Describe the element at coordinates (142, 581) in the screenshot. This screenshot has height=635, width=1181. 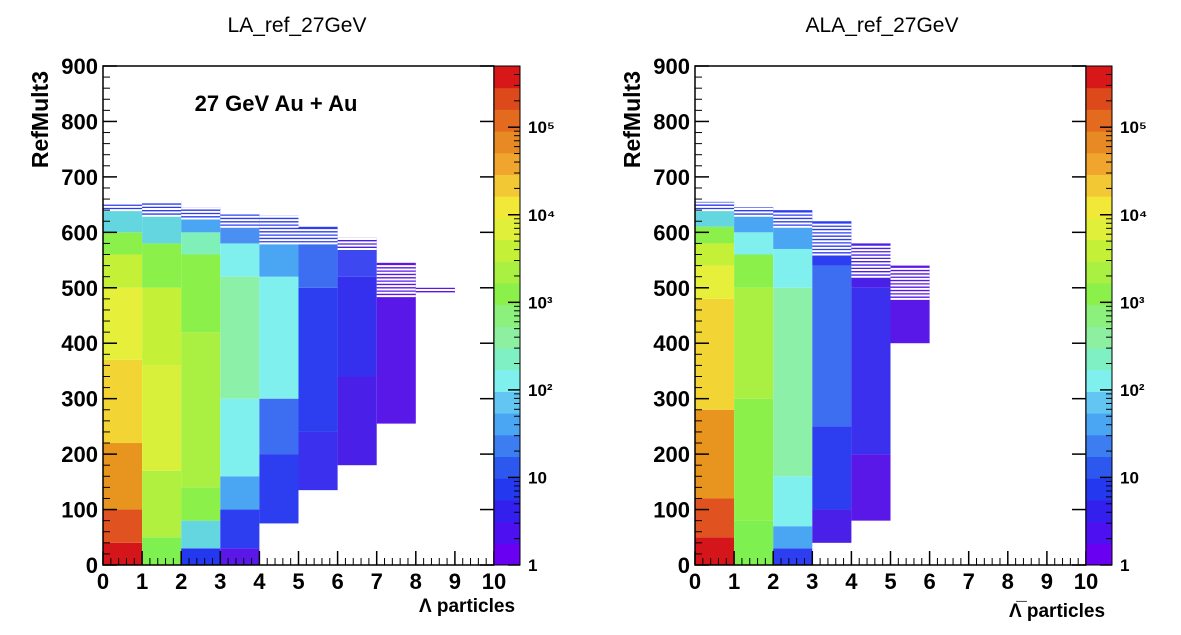
I see `x-tick-label: 1` at that location.